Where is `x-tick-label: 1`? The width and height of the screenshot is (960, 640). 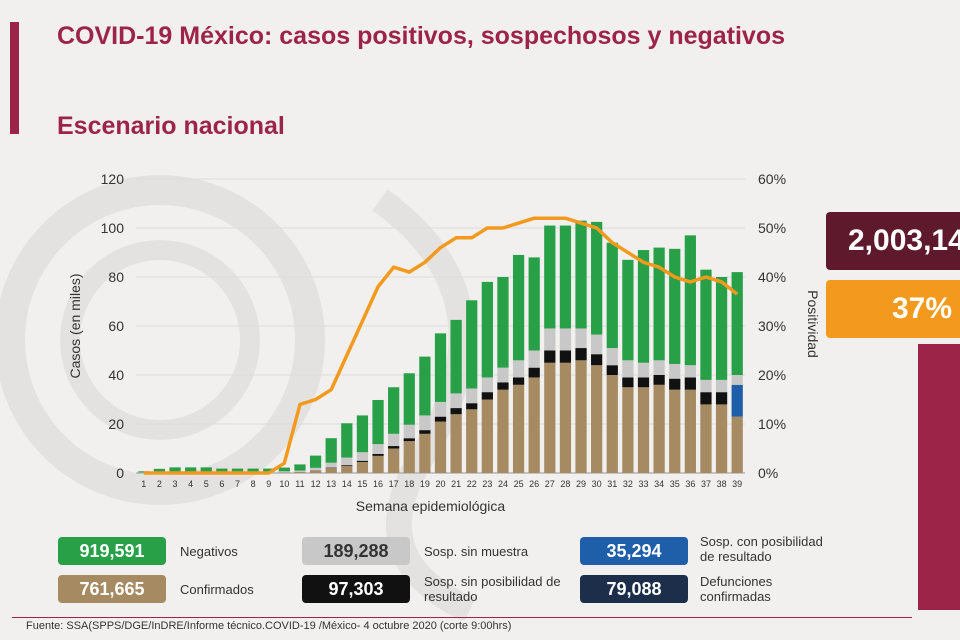 x-tick-label: 1 is located at coordinates (143, 484).